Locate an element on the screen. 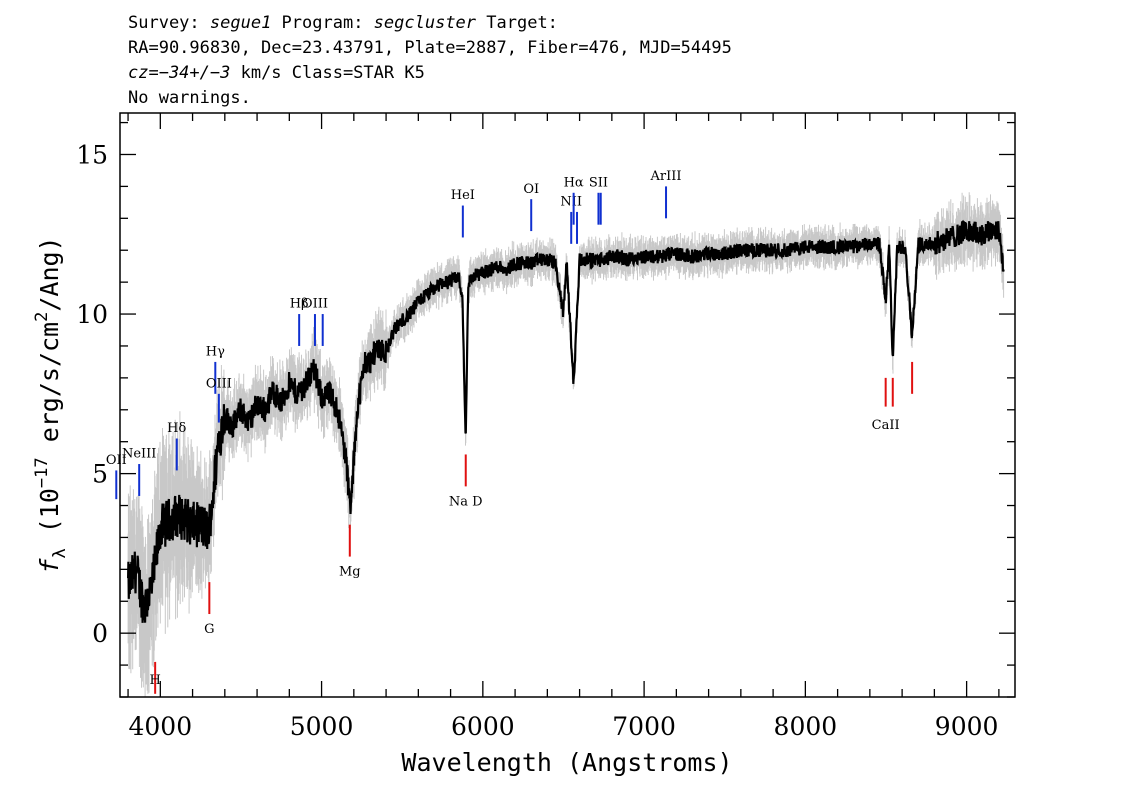 This screenshot has width=1134, height=810. header-line-4: No warnings. is located at coordinates (189, 98).